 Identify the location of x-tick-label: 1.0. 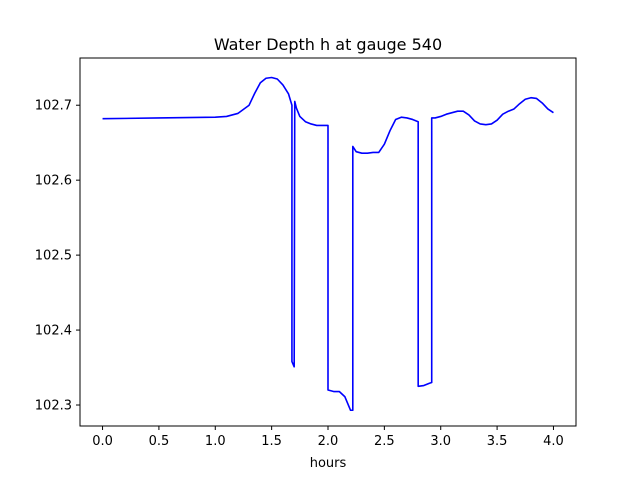
(215, 441).